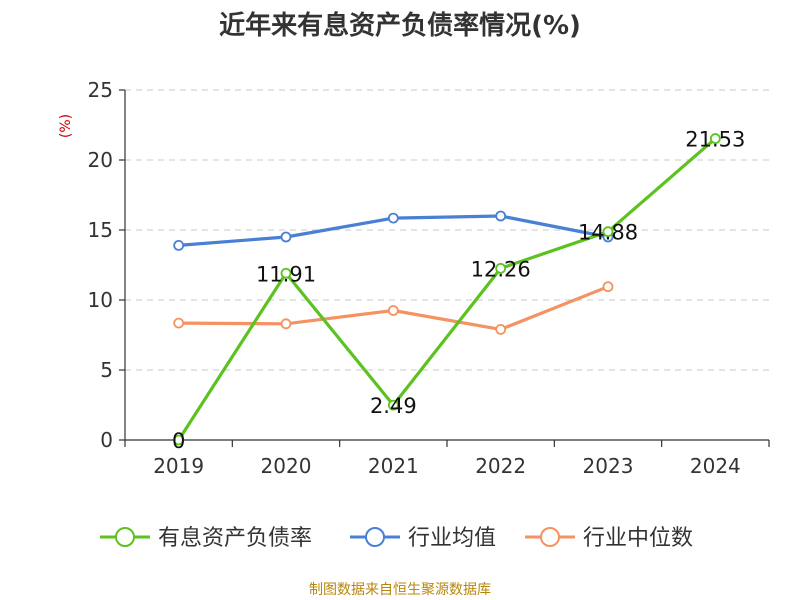 This screenshot has width=800, height=600. I want to click on data-label: 12.26, so click(501, 269).